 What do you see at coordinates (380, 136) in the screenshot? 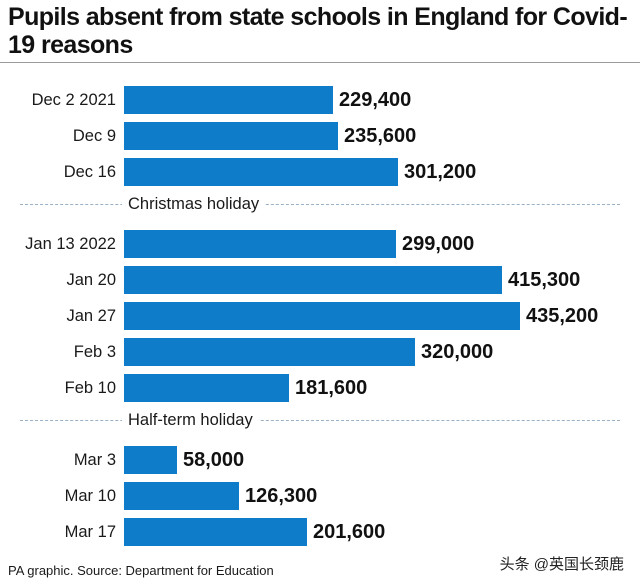
I see `value-label: 235,600` at bounding box center [380, 136].